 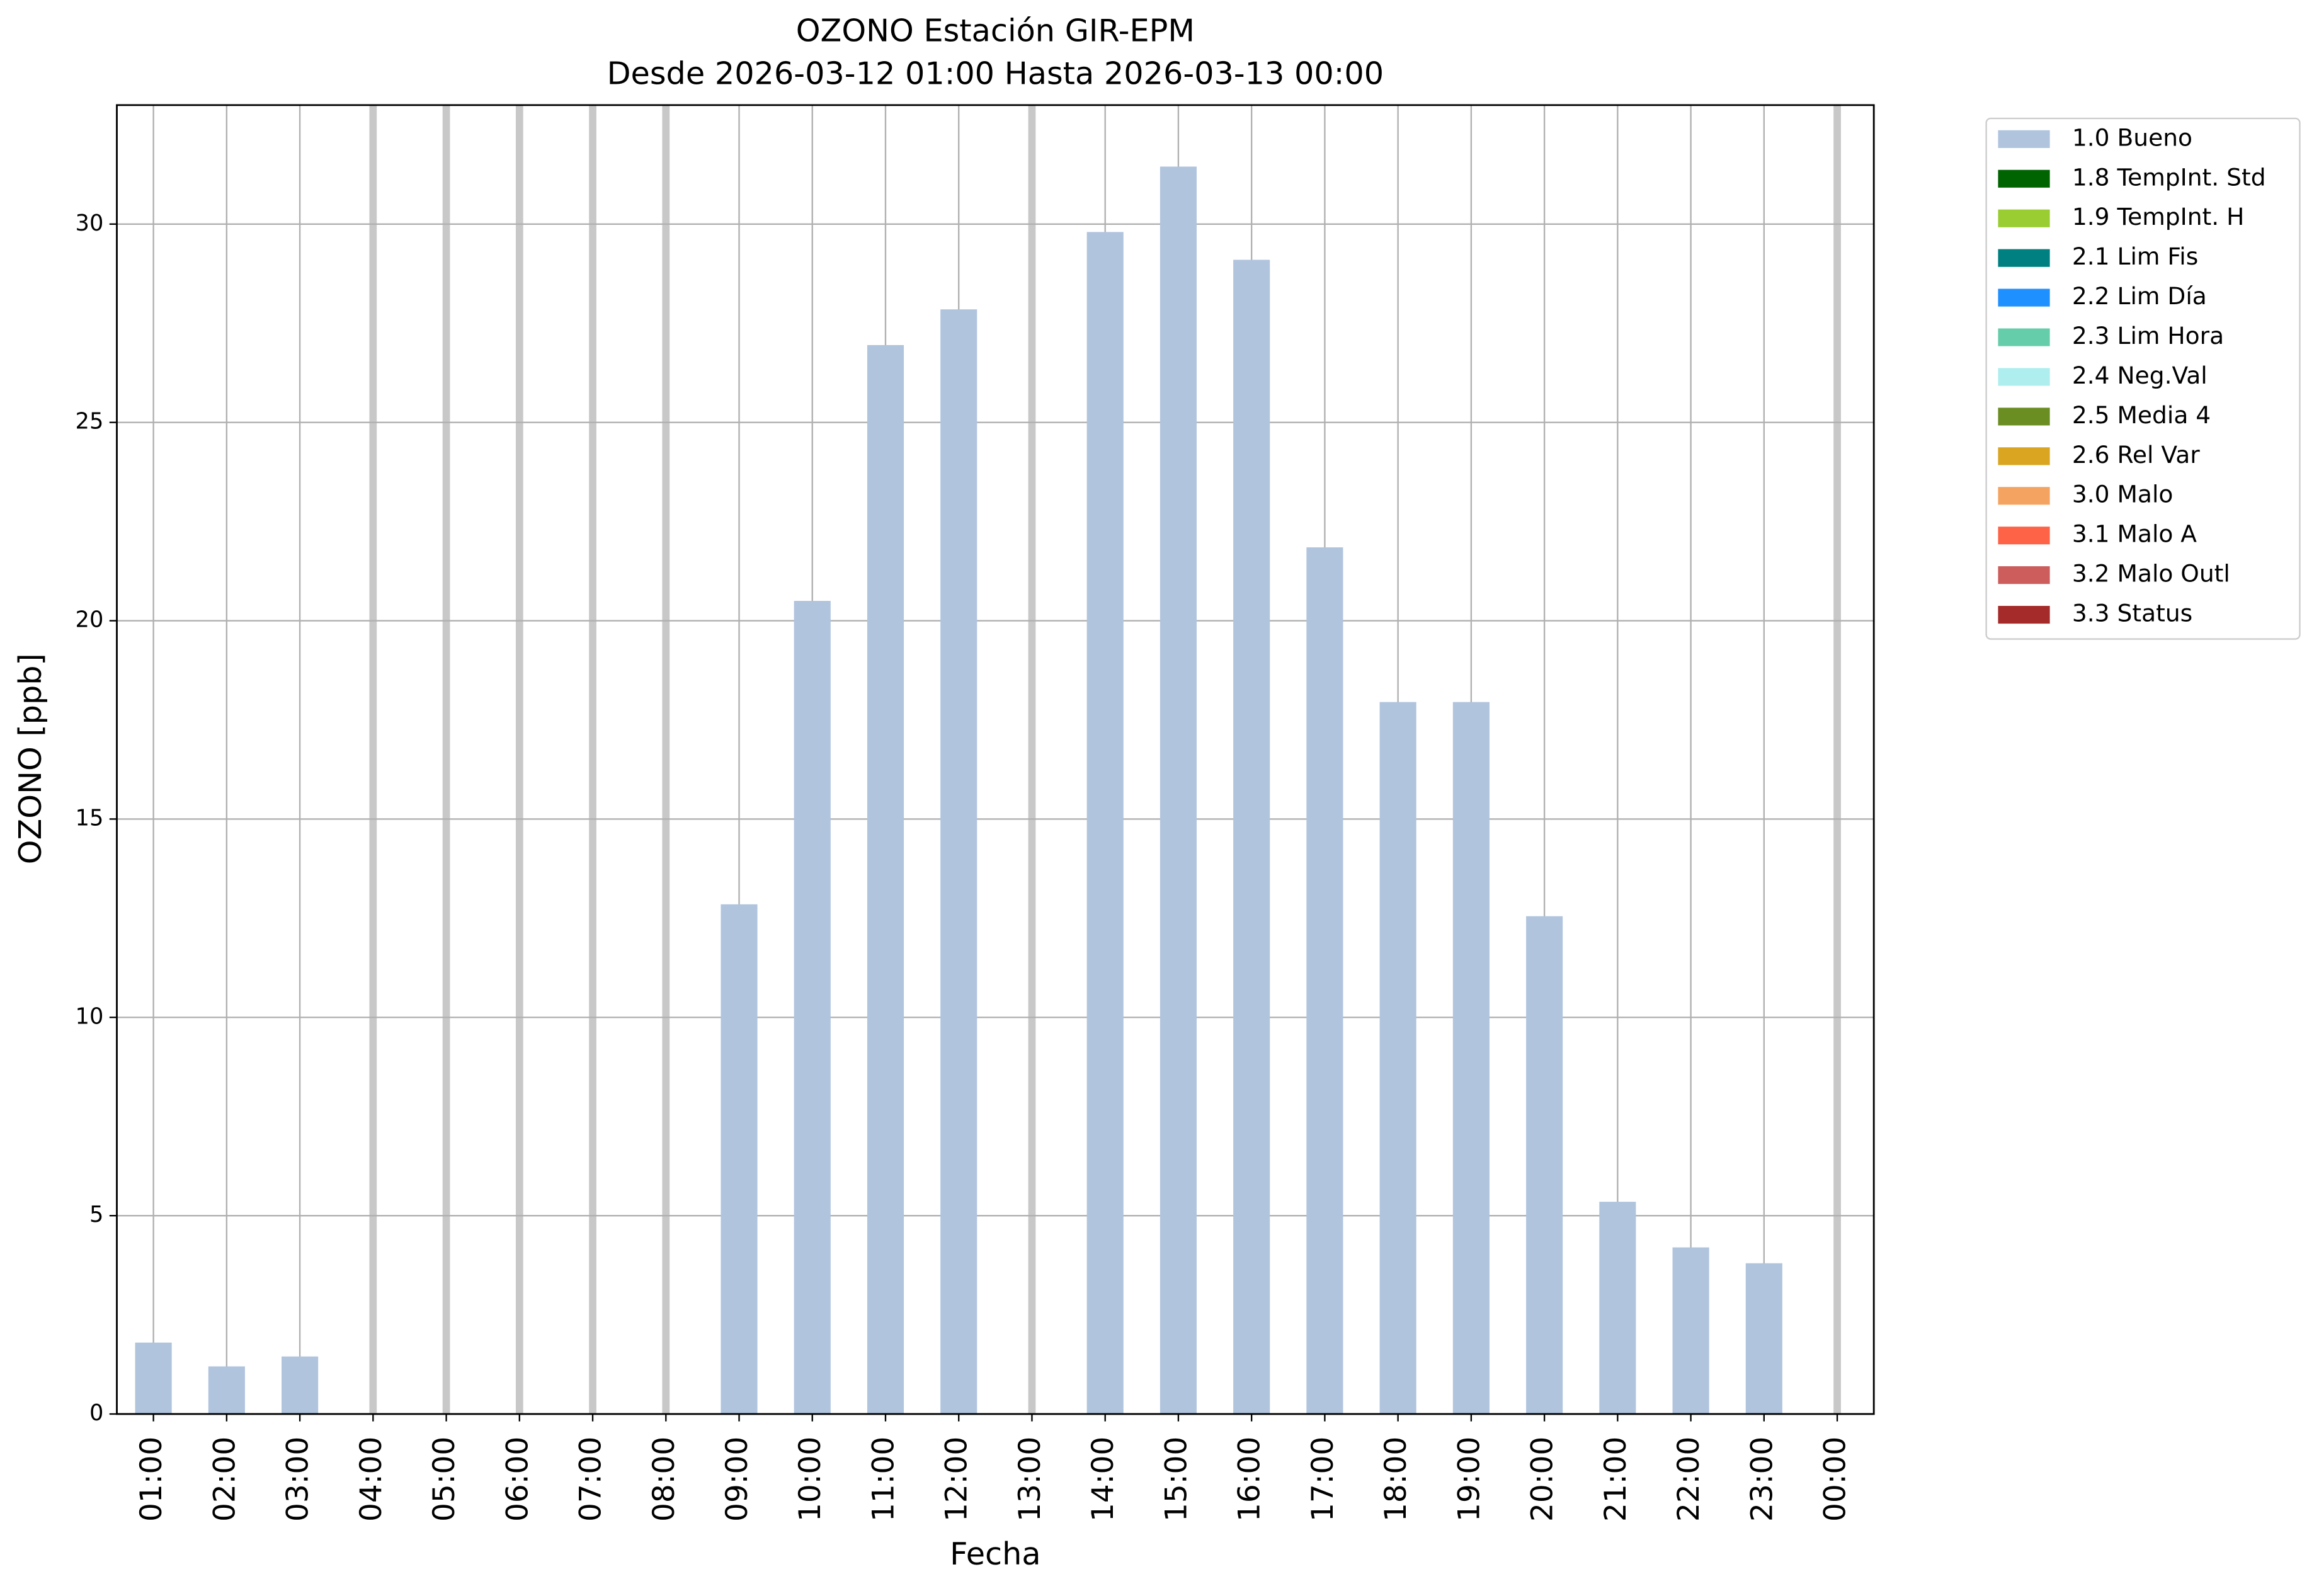 I want to click on x-tick-label: 23:00, so click(x=1762, y=1479).